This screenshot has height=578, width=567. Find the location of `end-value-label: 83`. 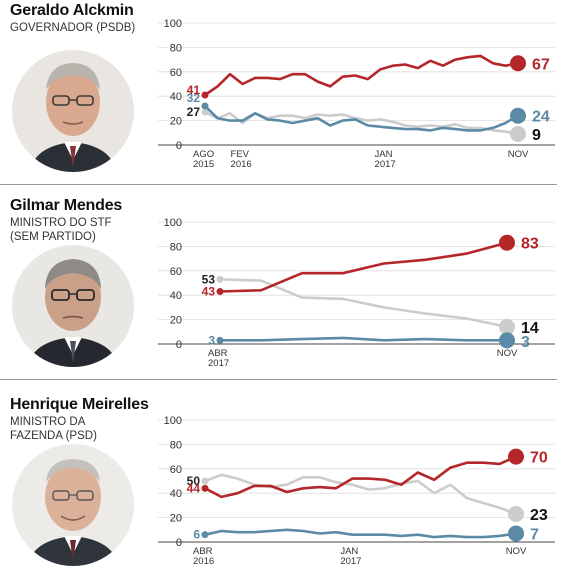

end-value-label: 83 is located at coordinates (530, 244).